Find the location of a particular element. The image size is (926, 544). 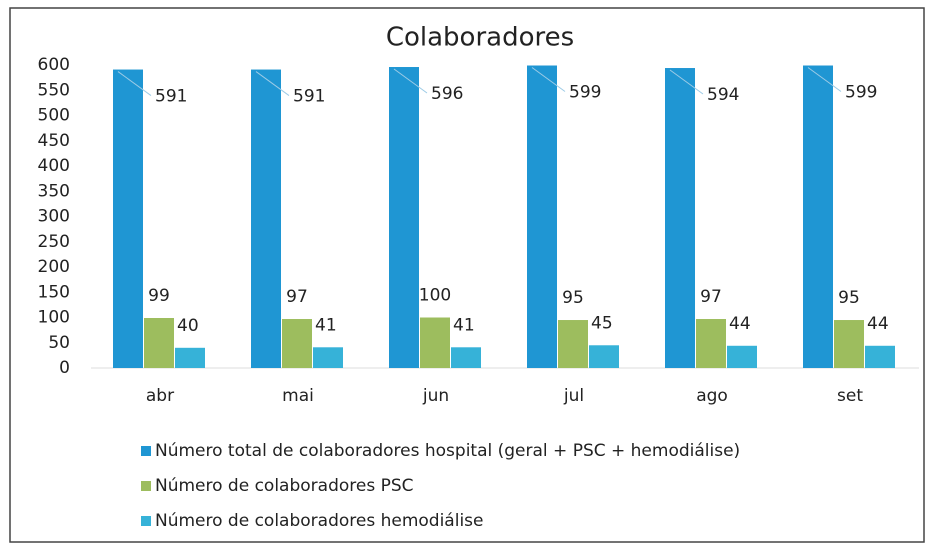

y-tick-label: 350 is located at coordinates (54, 191).